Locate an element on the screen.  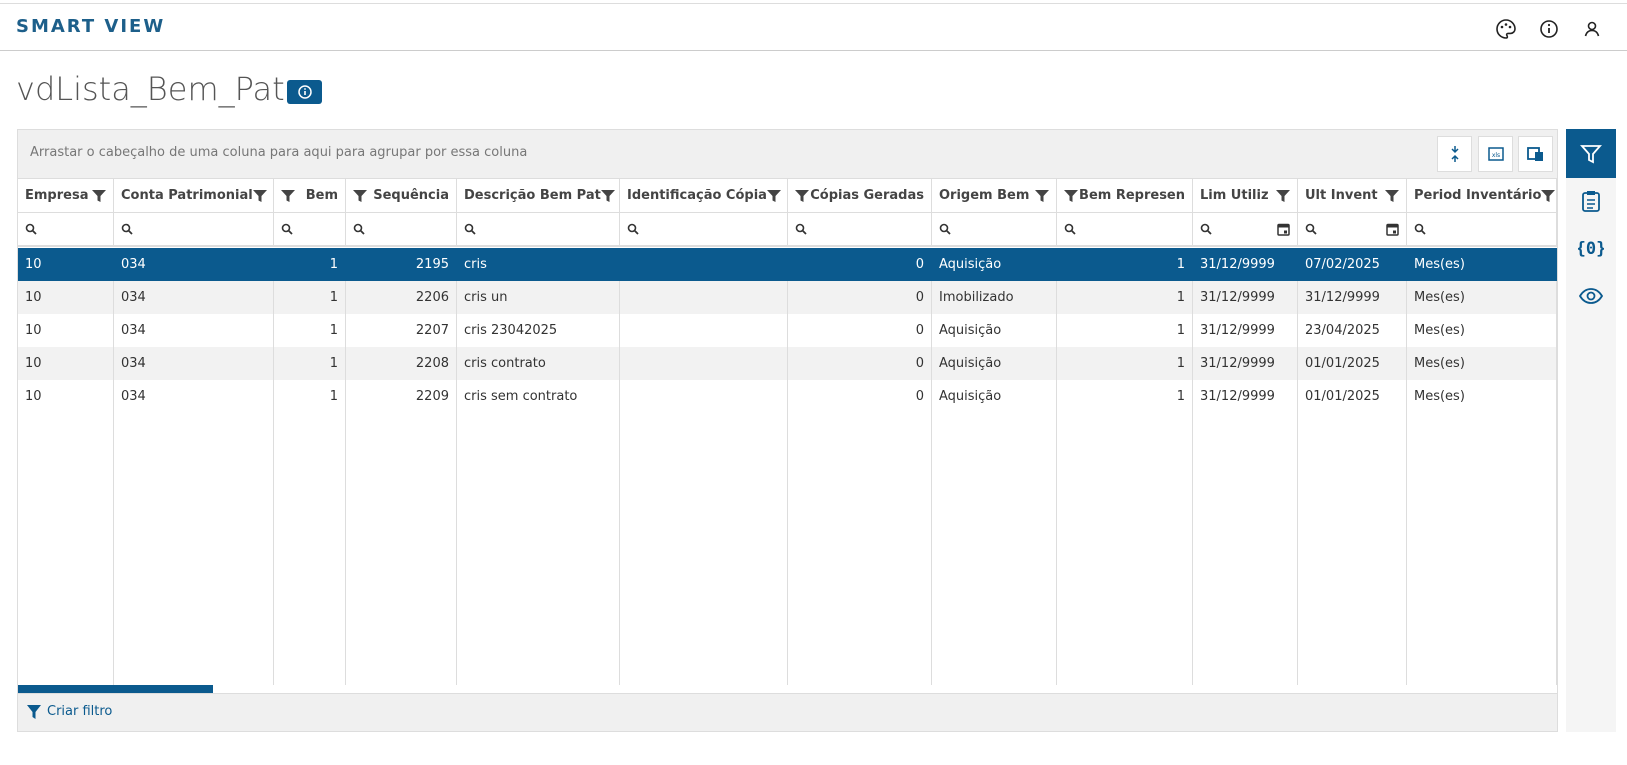
grid-cell: cris contrato is located at coordinates (538, 363).